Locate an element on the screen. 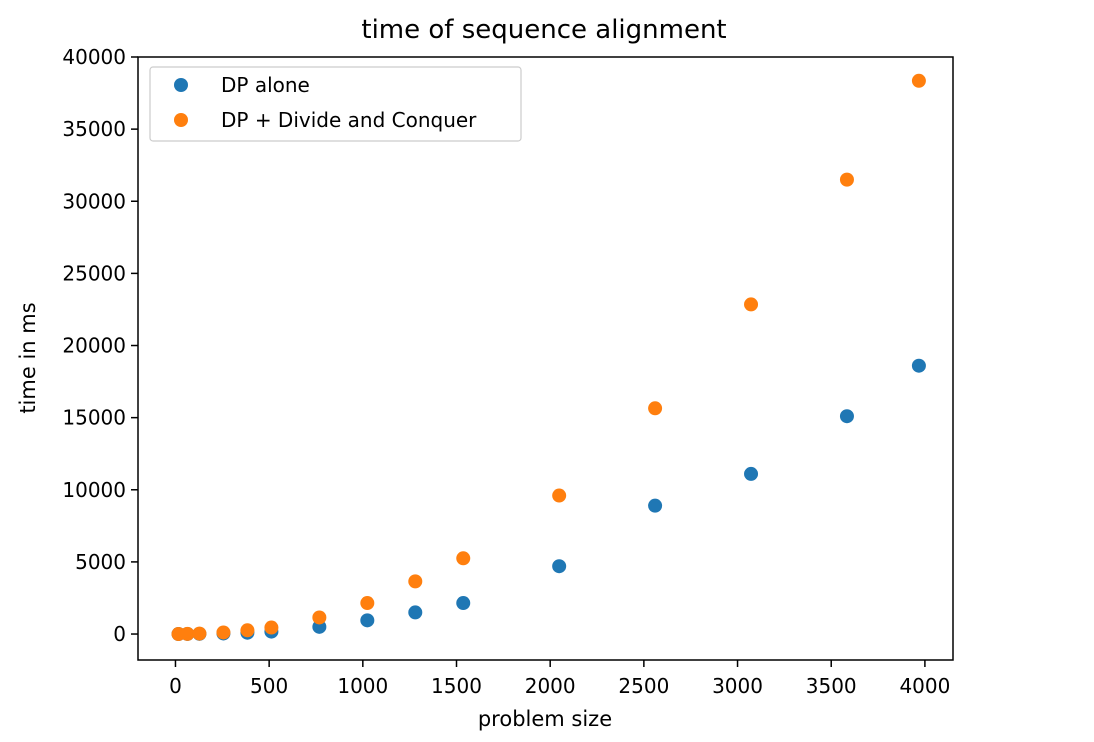 This screenshot has width=1094, height=742. y-tick-label: 10000 is located at coordinates (94, 490).